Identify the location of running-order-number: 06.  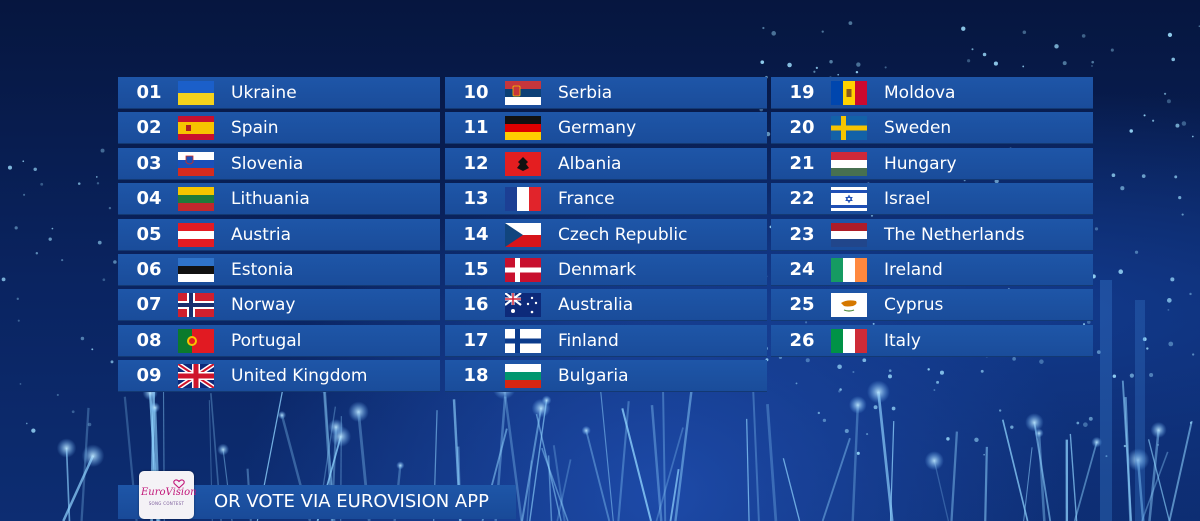
(149, 269).